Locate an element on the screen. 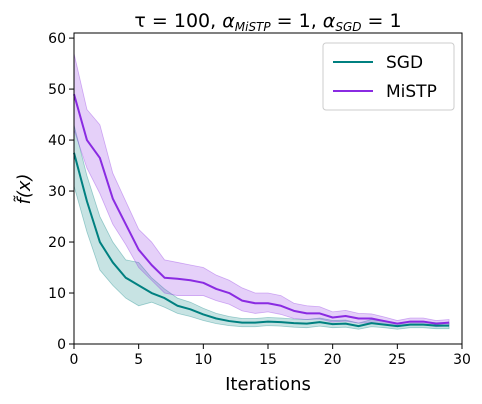 The height and width of the screenshot is (404, 482). x-axis-label: Iterations is located at coordinates (268, 384).